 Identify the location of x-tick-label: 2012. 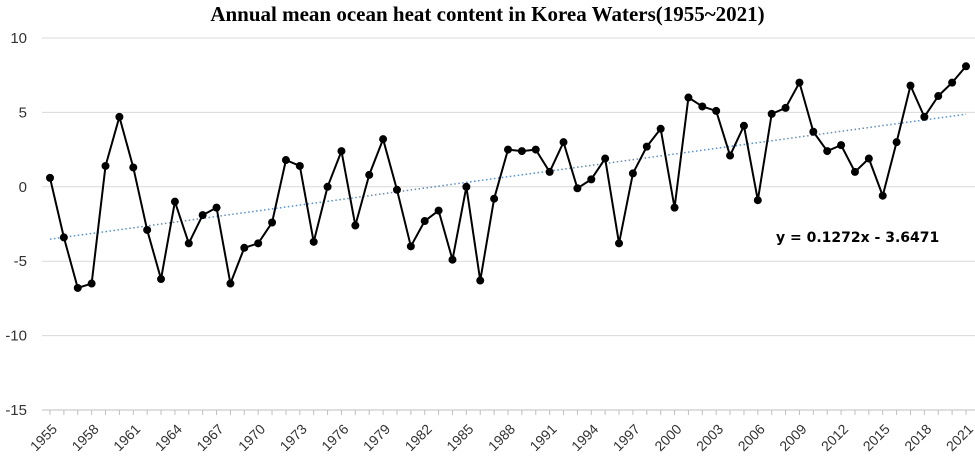
(834, 437).